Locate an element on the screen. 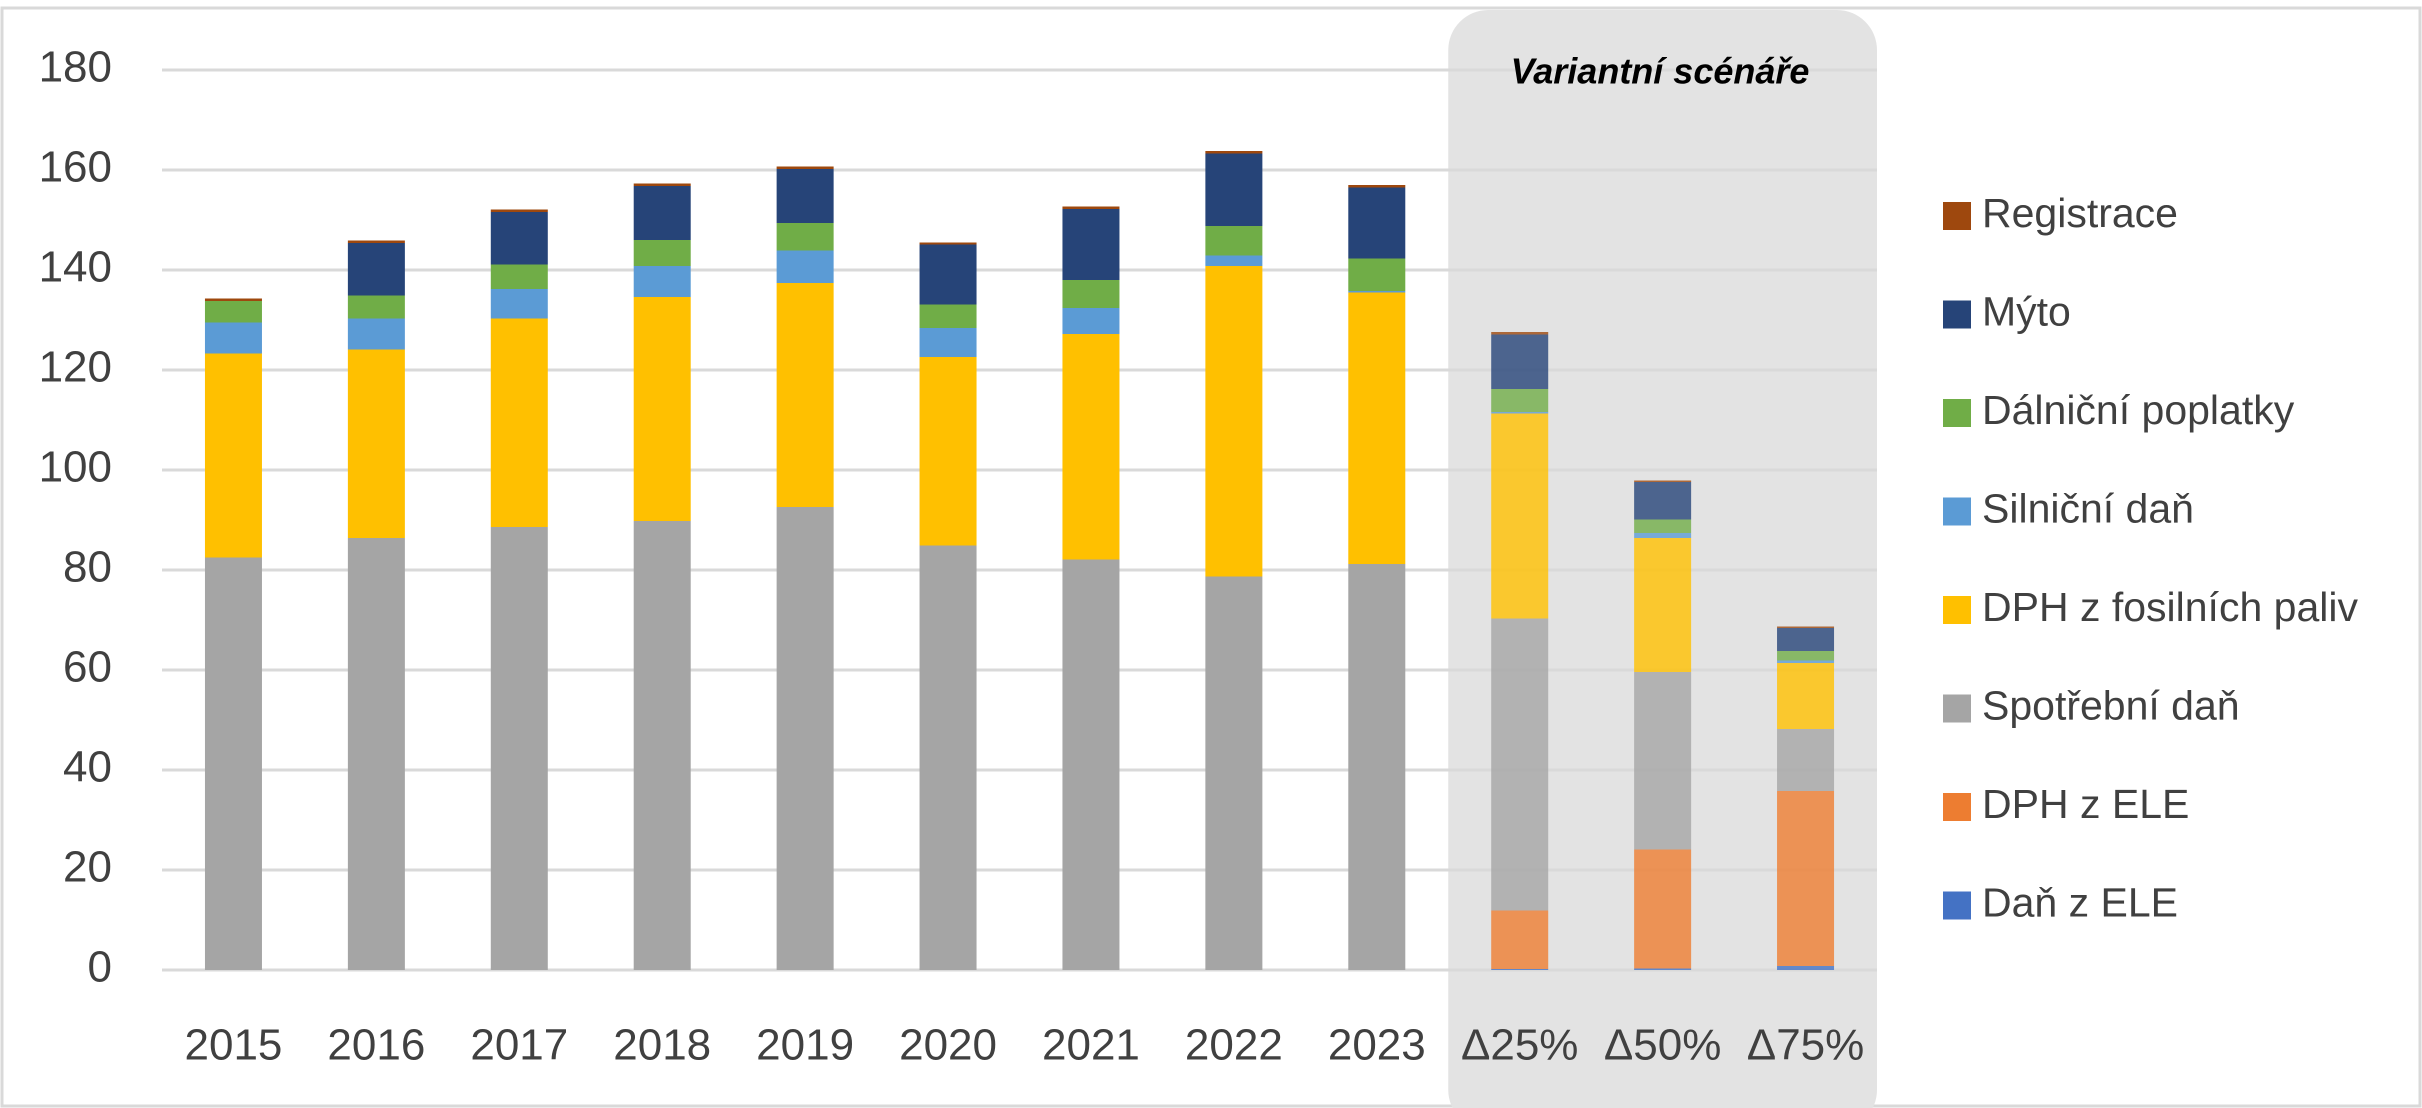 This screenshot has height=1108, width=2422. legend-label: Registrace is located at coordinates (2080, 213).